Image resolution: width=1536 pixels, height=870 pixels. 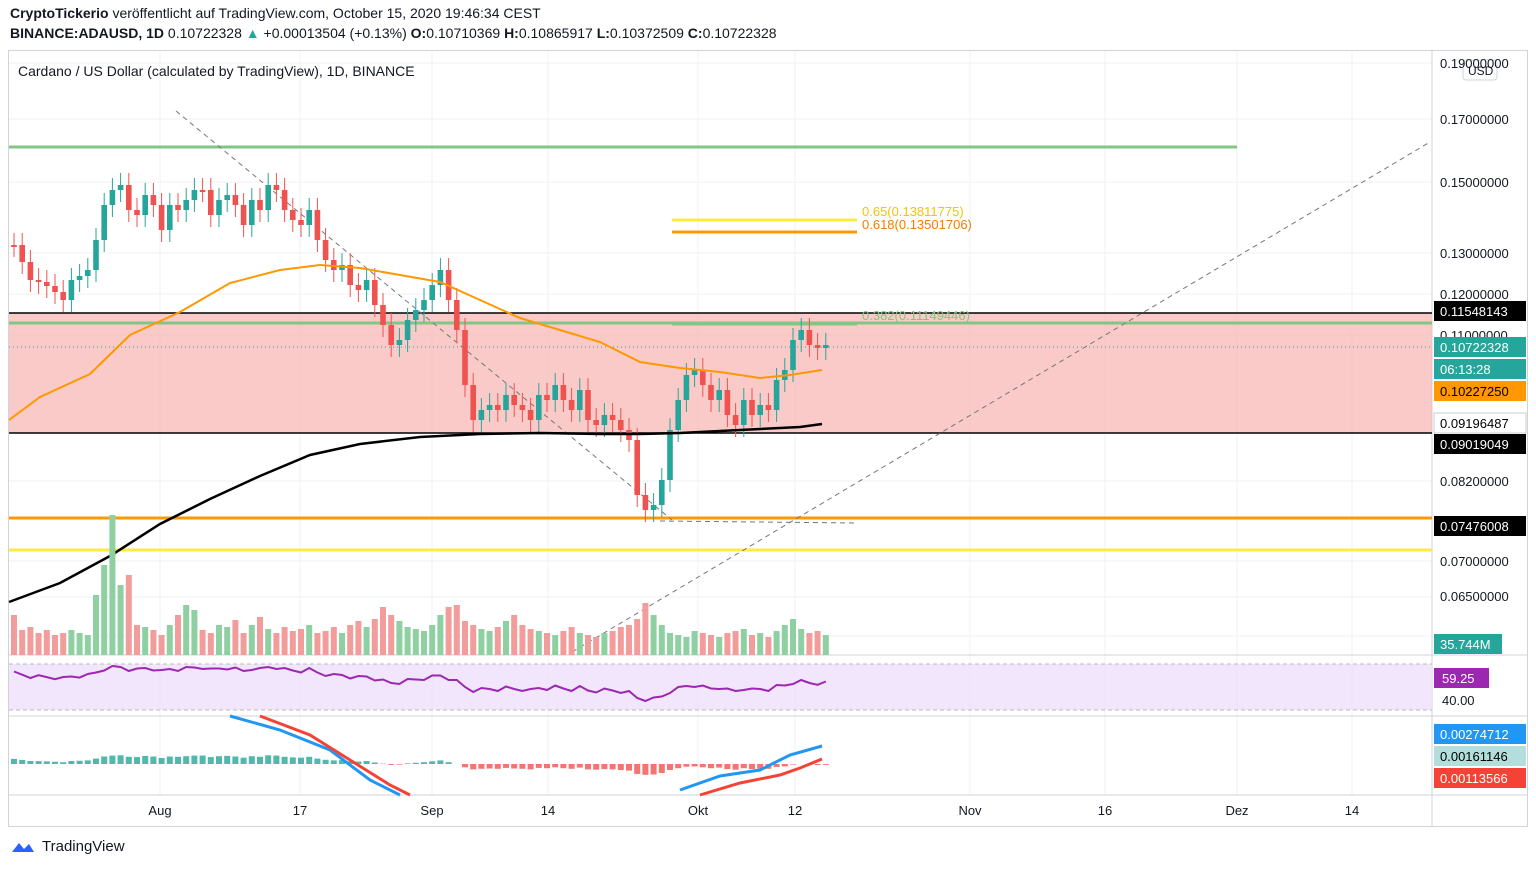 What do you see at coordinates (795, 810) in the screenshot?
I see `x-tick-label: 12` at bounding box center [795, 810].